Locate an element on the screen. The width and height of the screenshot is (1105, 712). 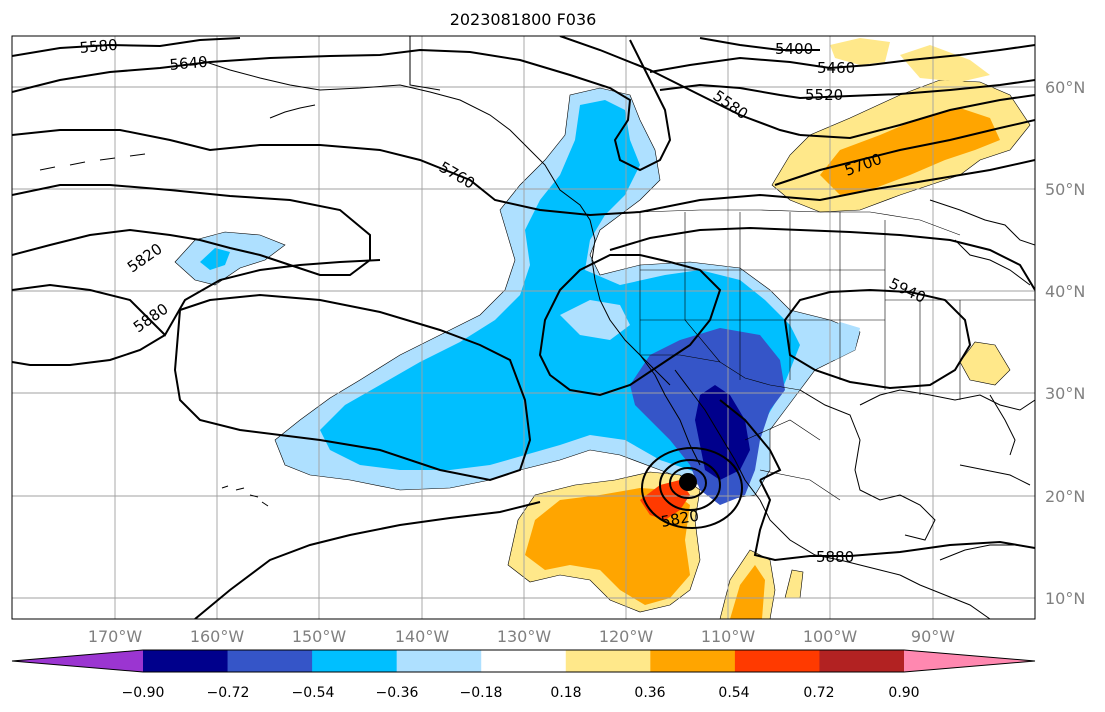
colorbar-tick-8: 0.72 is located at coordinates (818, 693).